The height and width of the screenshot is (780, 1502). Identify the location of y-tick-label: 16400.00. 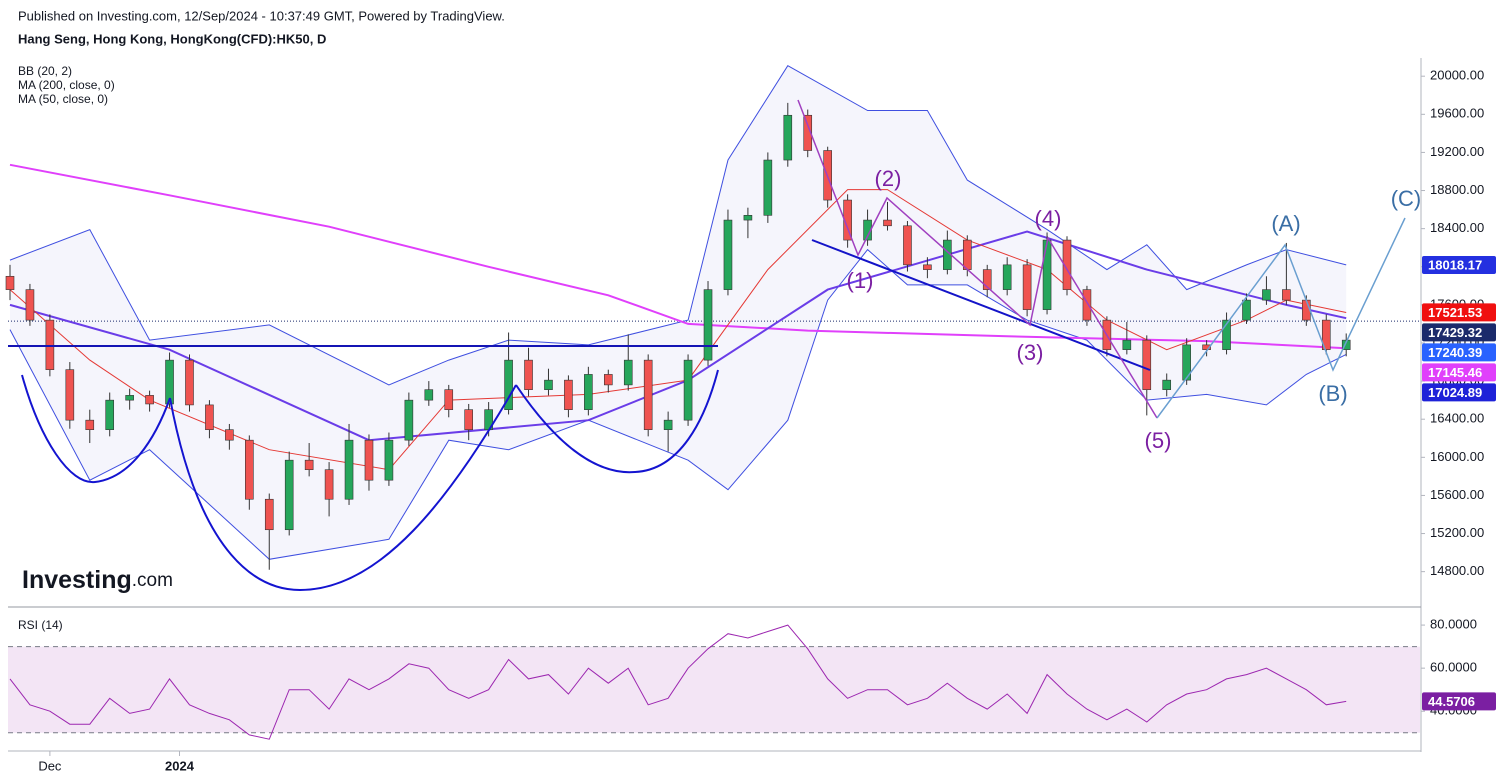
(1457, 418).